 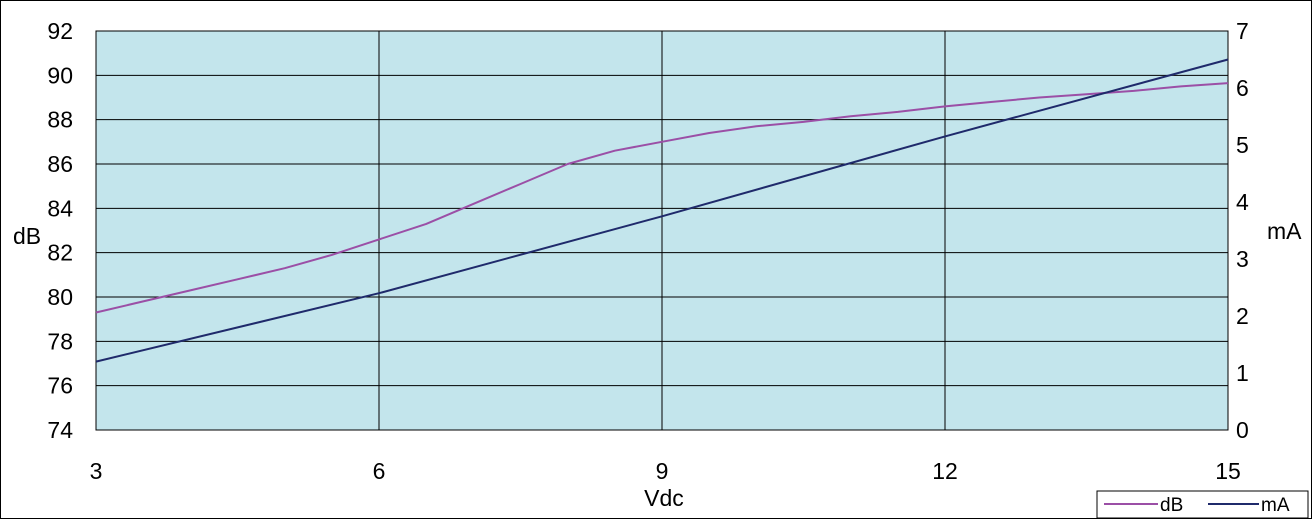 What do you see at coordinates (379, 471) in the screenshot?
I see `x-tick-label: 6` at bounding box center [379, 471].